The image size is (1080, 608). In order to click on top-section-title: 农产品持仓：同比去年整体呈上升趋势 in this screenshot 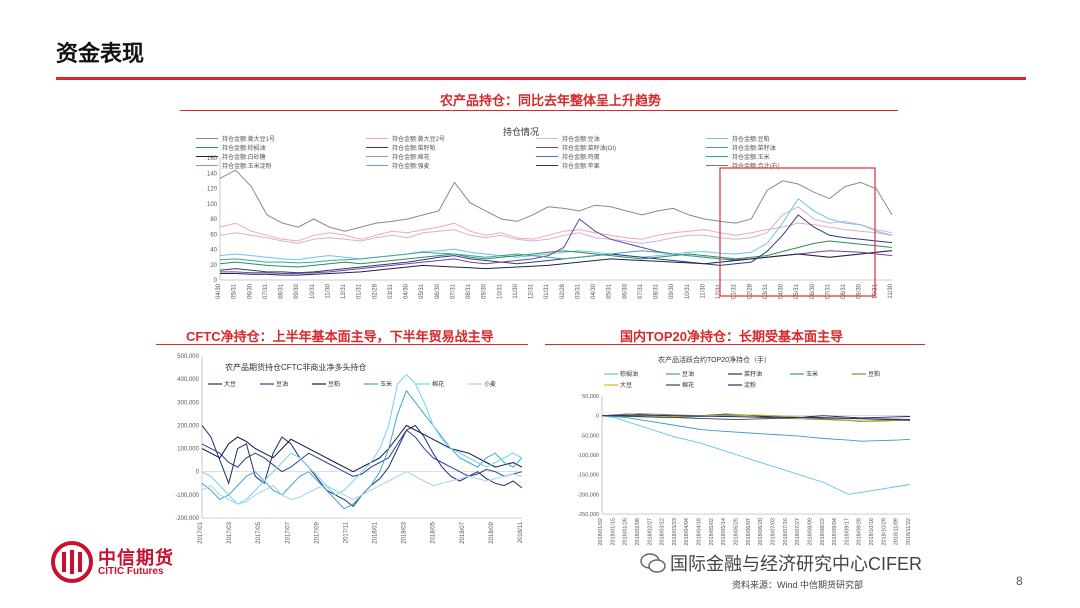, I will do `click(551, 100)`.